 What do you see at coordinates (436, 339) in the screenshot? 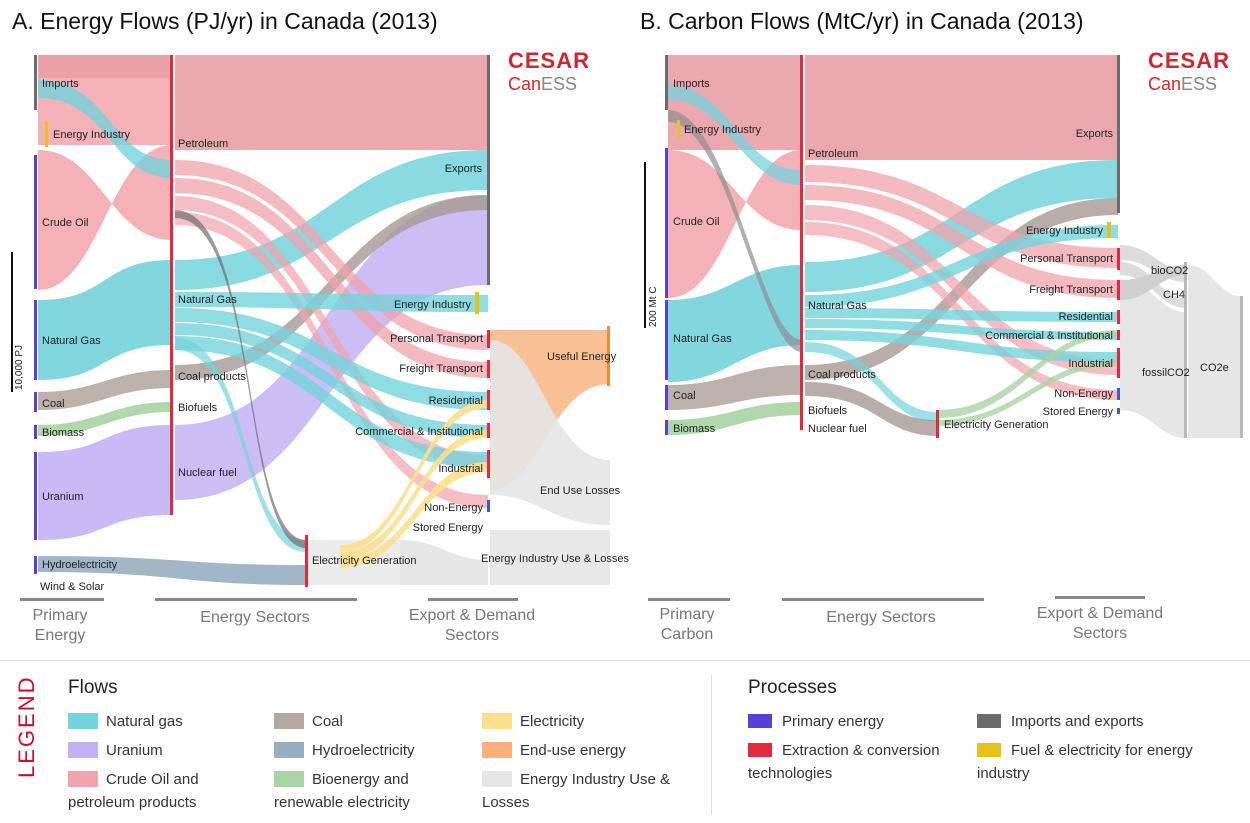
I see `node-a-personal-transport: Personal Transport` at bounding box center [436, 339].